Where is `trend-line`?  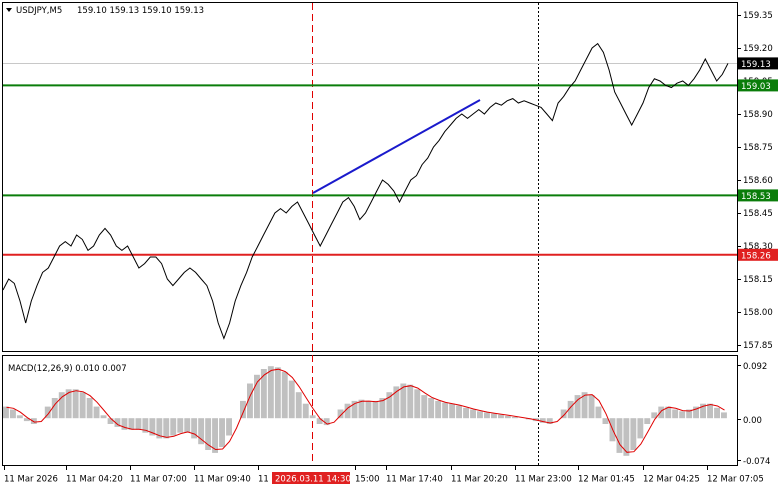 trend-line is located at coordinates (396, 146).